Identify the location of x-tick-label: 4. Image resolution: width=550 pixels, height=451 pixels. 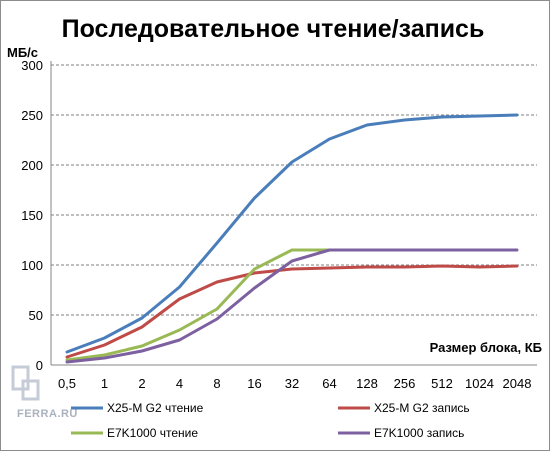
(179, 383).